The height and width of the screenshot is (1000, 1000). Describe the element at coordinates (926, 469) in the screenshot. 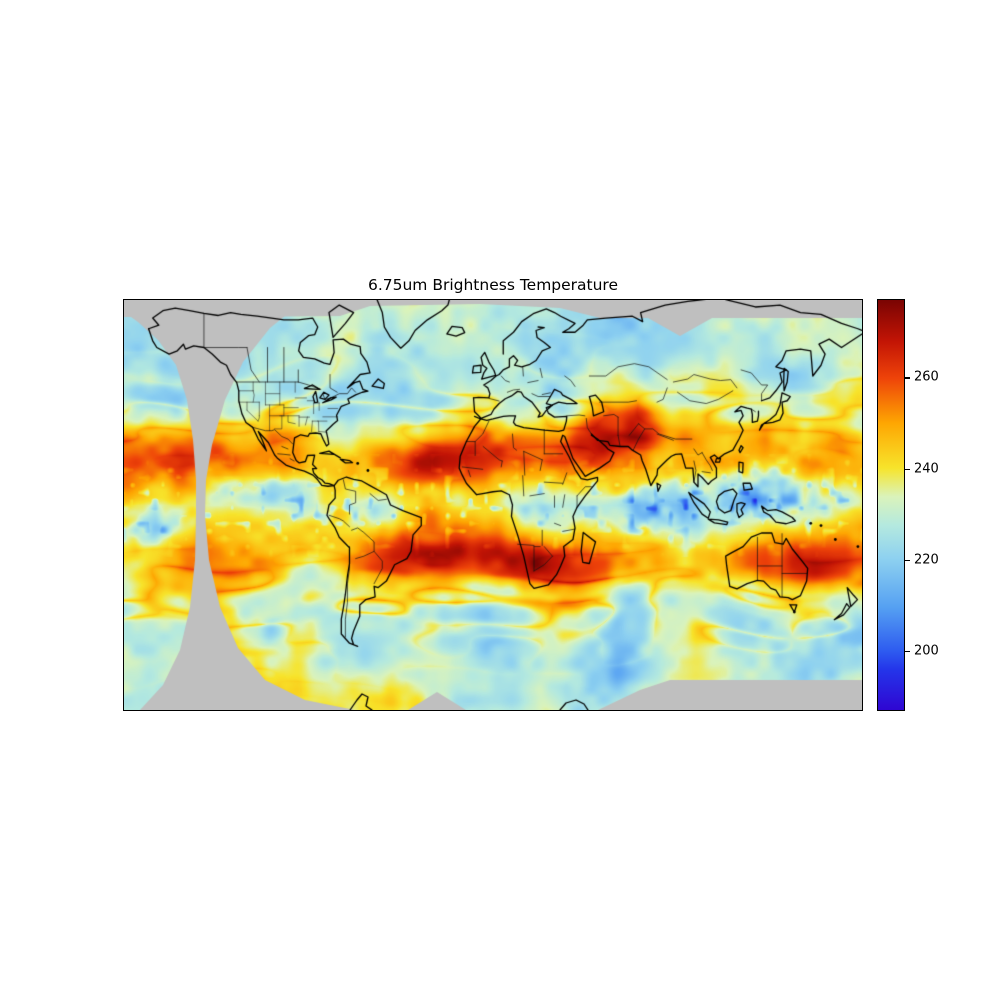

I see `colorbar-tick-label: 240` at that location.